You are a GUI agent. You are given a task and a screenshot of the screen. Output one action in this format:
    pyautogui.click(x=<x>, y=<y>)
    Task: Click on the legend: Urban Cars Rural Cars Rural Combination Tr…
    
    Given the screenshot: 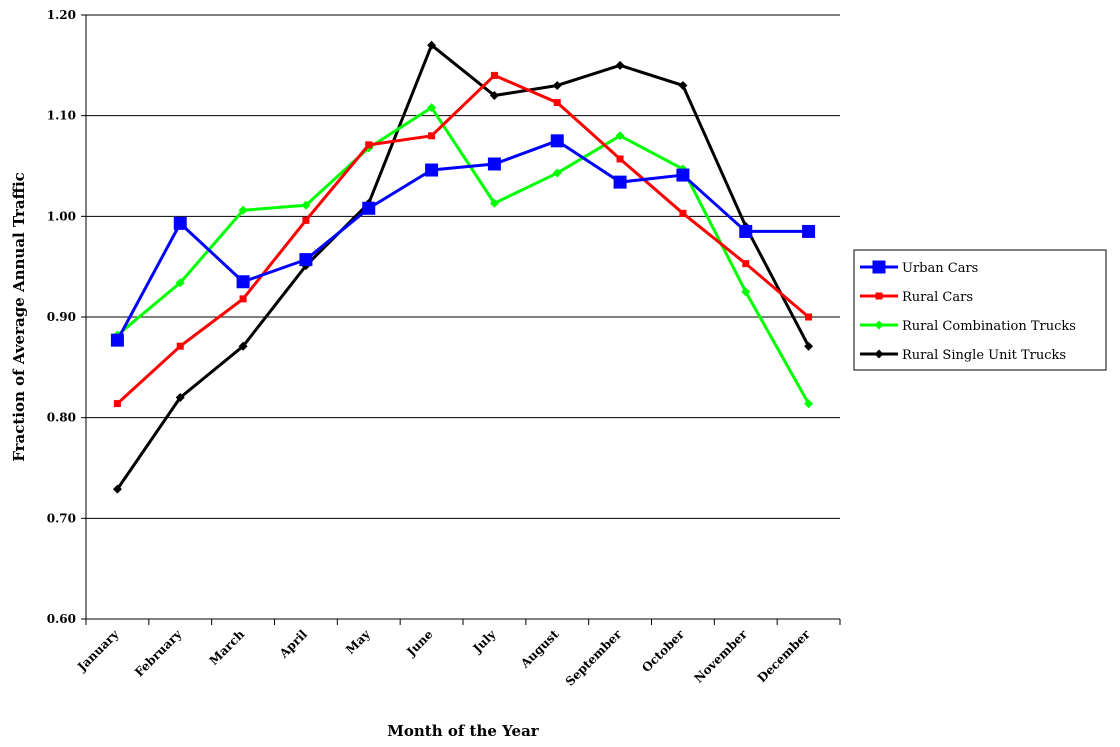 What is the action you would take?
    pyautogui.click(x=980, y=310)
    